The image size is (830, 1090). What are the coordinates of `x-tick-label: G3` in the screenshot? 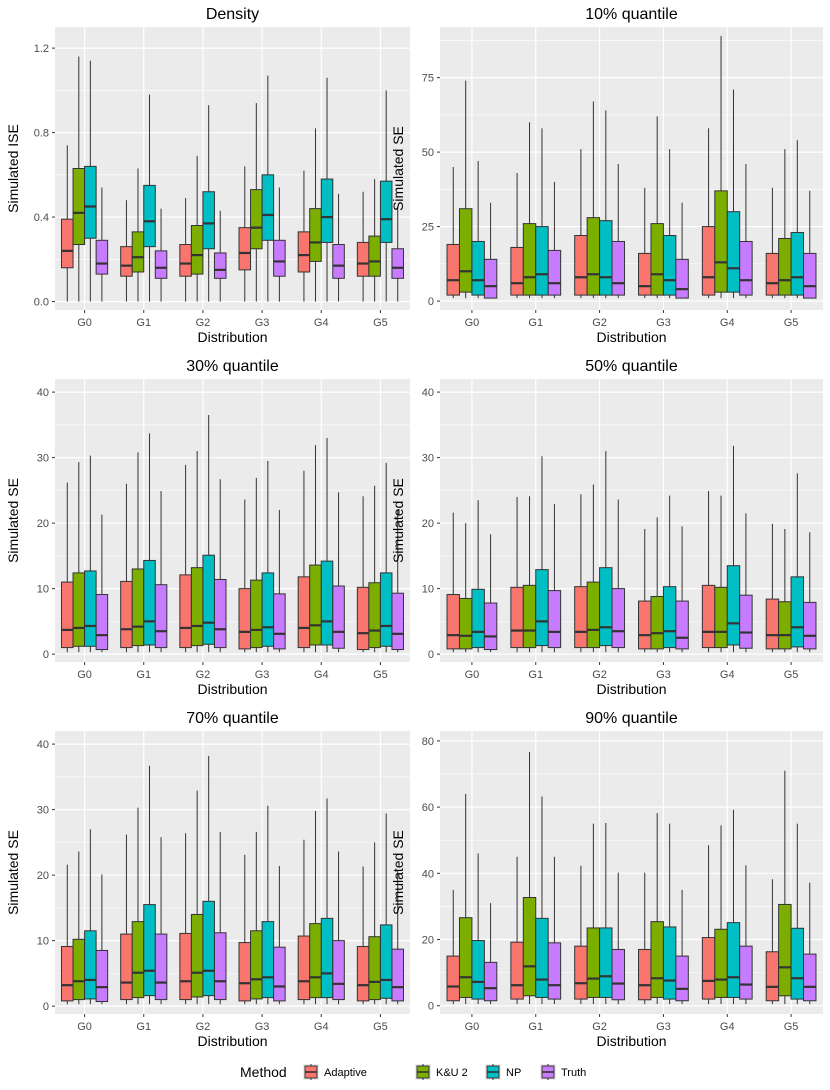 It's located at (663, 1027).